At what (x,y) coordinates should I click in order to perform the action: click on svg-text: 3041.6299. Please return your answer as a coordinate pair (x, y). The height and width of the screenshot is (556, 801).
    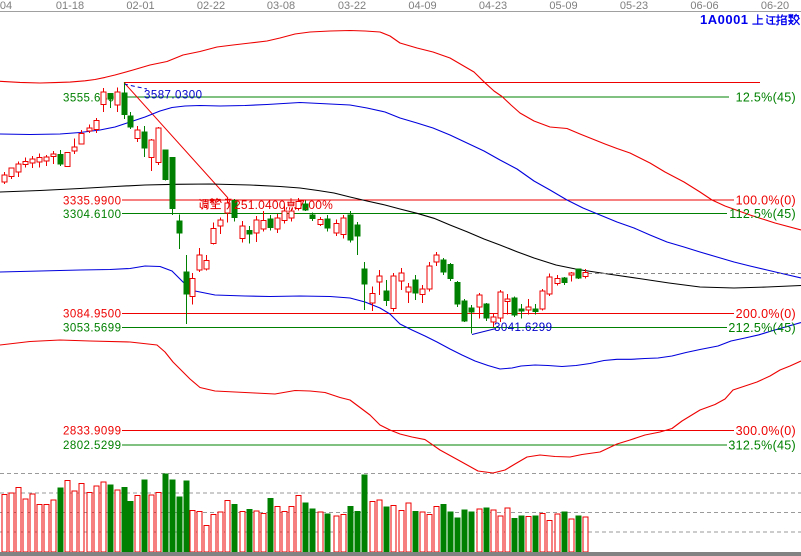
    Looking at the image, I should click on (523, 328).